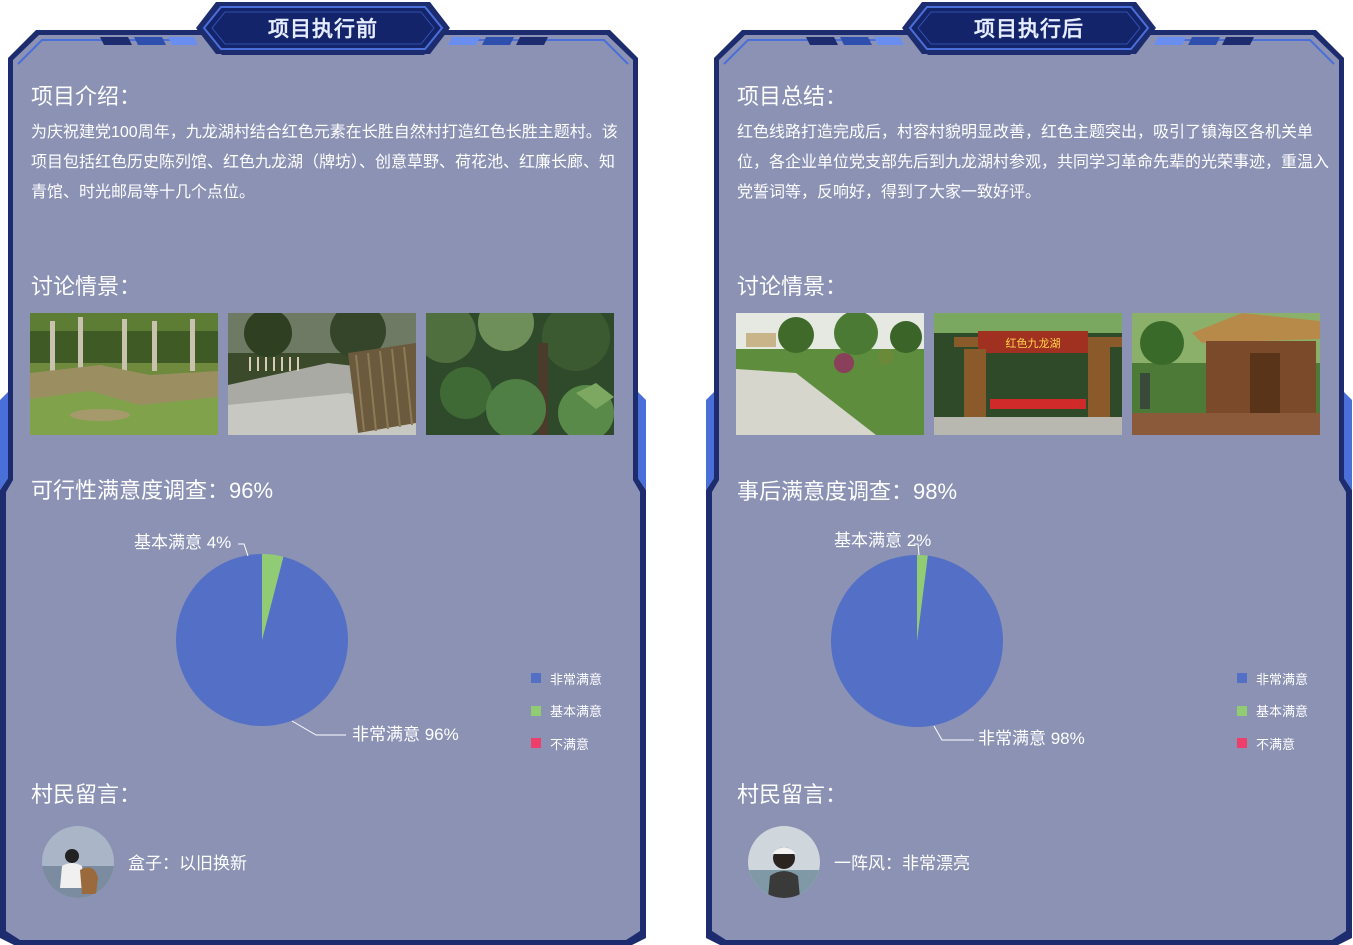 Image resolution: width=1353 pixels, height=945 pixels. I want to click on comment-text: 盒子：以旧换新, so click(187, 863).